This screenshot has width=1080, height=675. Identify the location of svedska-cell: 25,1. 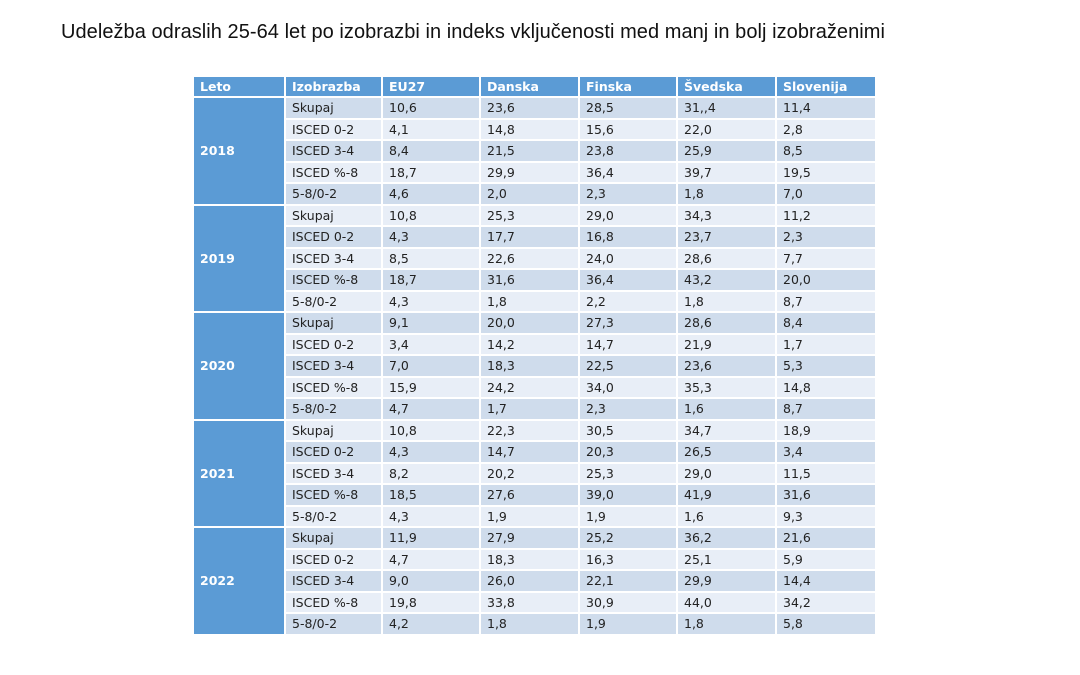
(727, 560).